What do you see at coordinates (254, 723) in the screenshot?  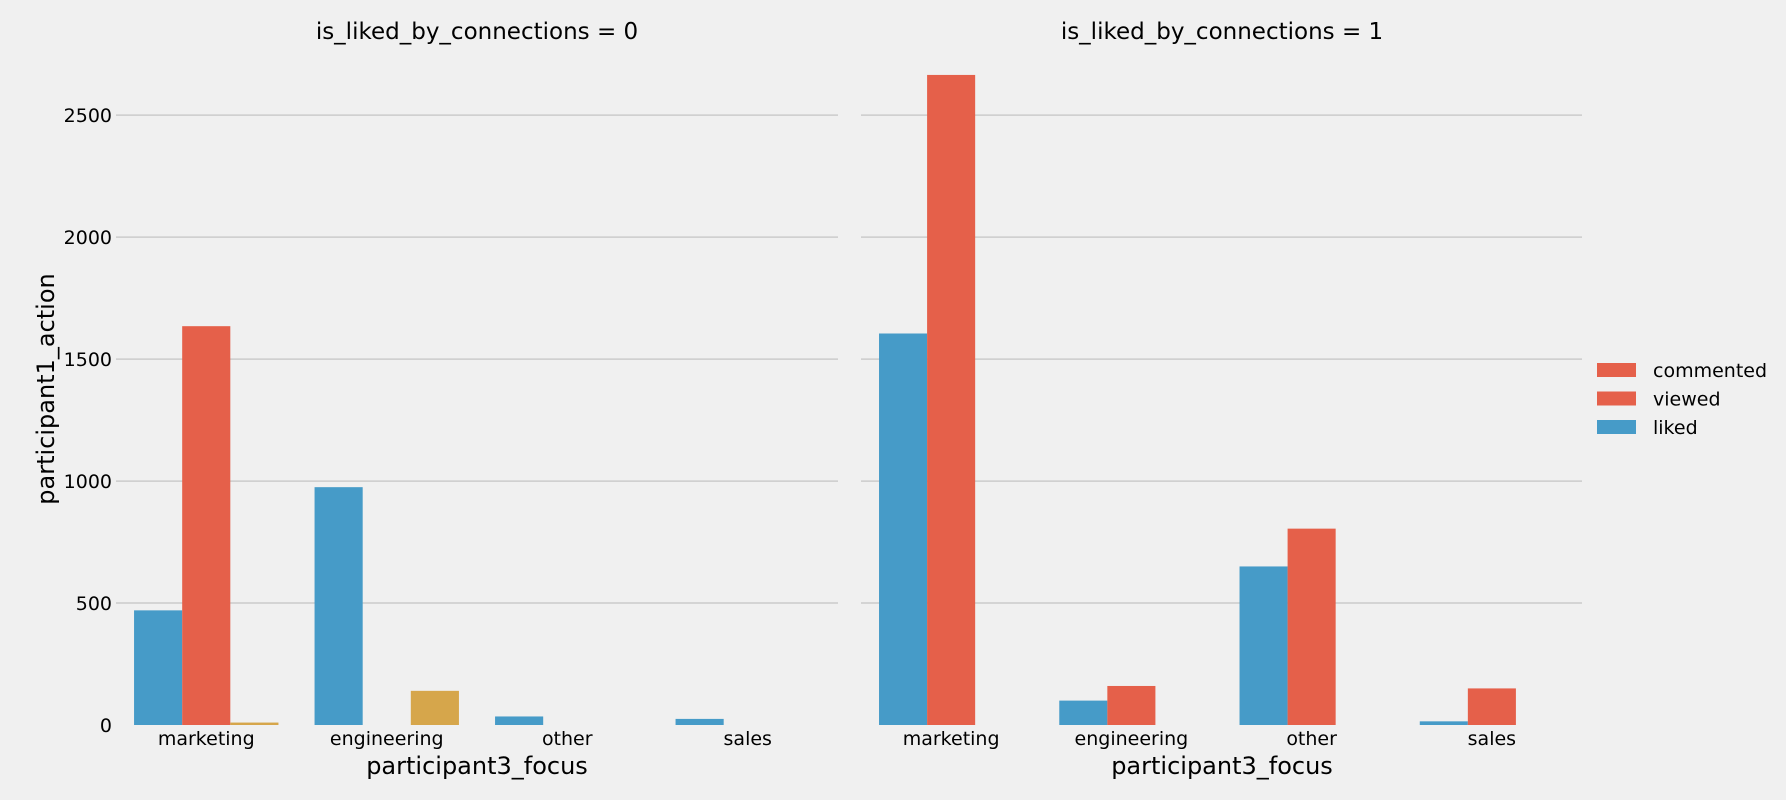 I see `bar-commented-marketing` at bounding box center [254, 723].